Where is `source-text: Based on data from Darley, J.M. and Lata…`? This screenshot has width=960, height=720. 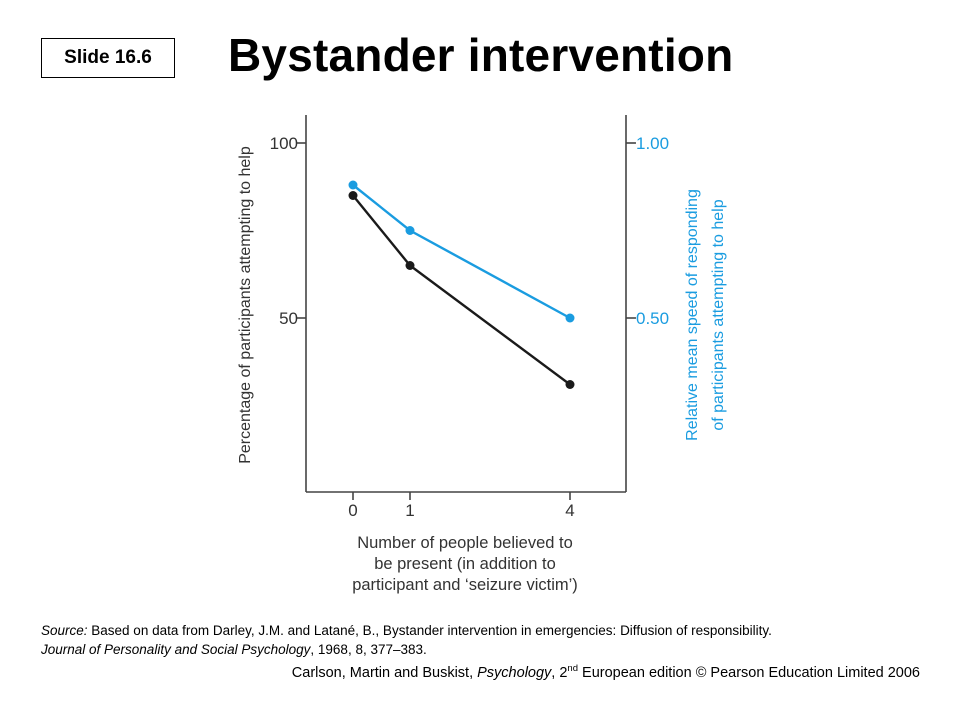
source-text: Based on data from Darley, J.M. and Lata… is located at coordinates (429, 630).